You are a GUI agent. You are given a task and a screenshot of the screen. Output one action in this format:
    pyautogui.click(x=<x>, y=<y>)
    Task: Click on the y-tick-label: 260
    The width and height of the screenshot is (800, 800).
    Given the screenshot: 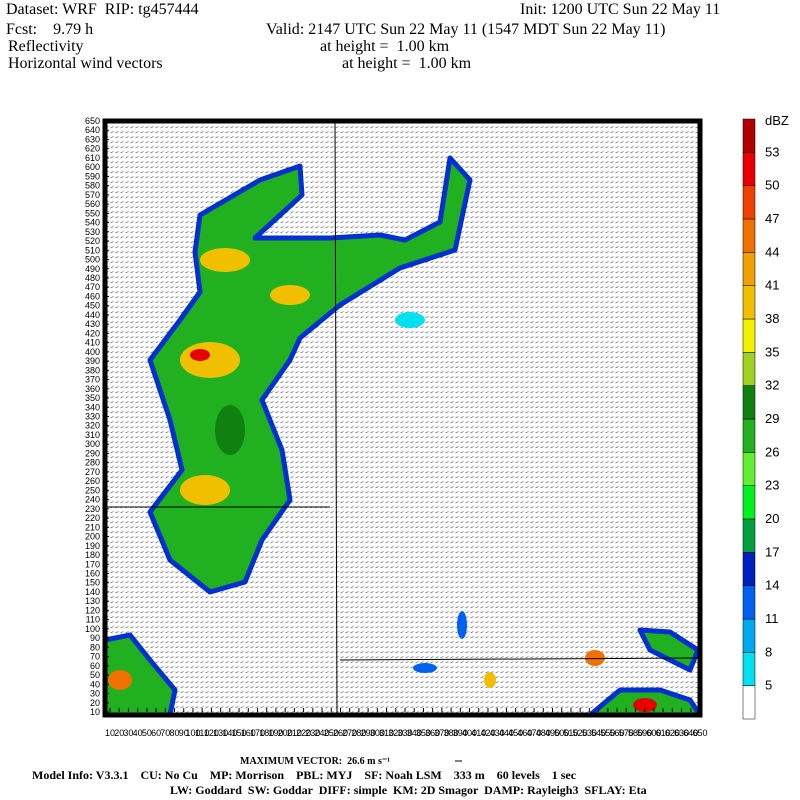 What is the action you would take?
    pyautogui.click(x=92, y=481)
    